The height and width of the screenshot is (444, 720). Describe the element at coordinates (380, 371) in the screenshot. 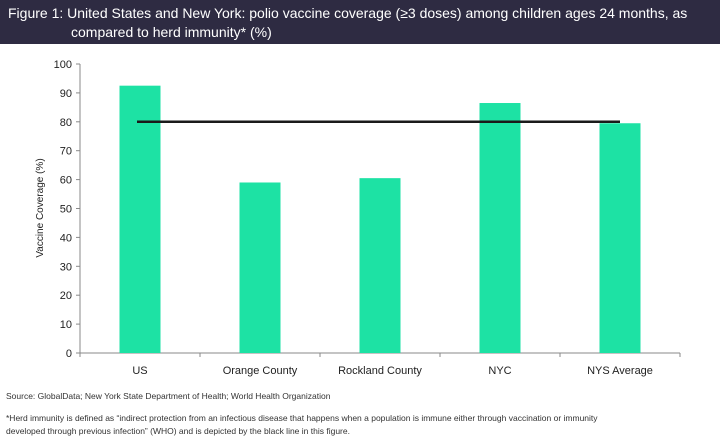

I see `x-tick-label: Rockland County` at that location.